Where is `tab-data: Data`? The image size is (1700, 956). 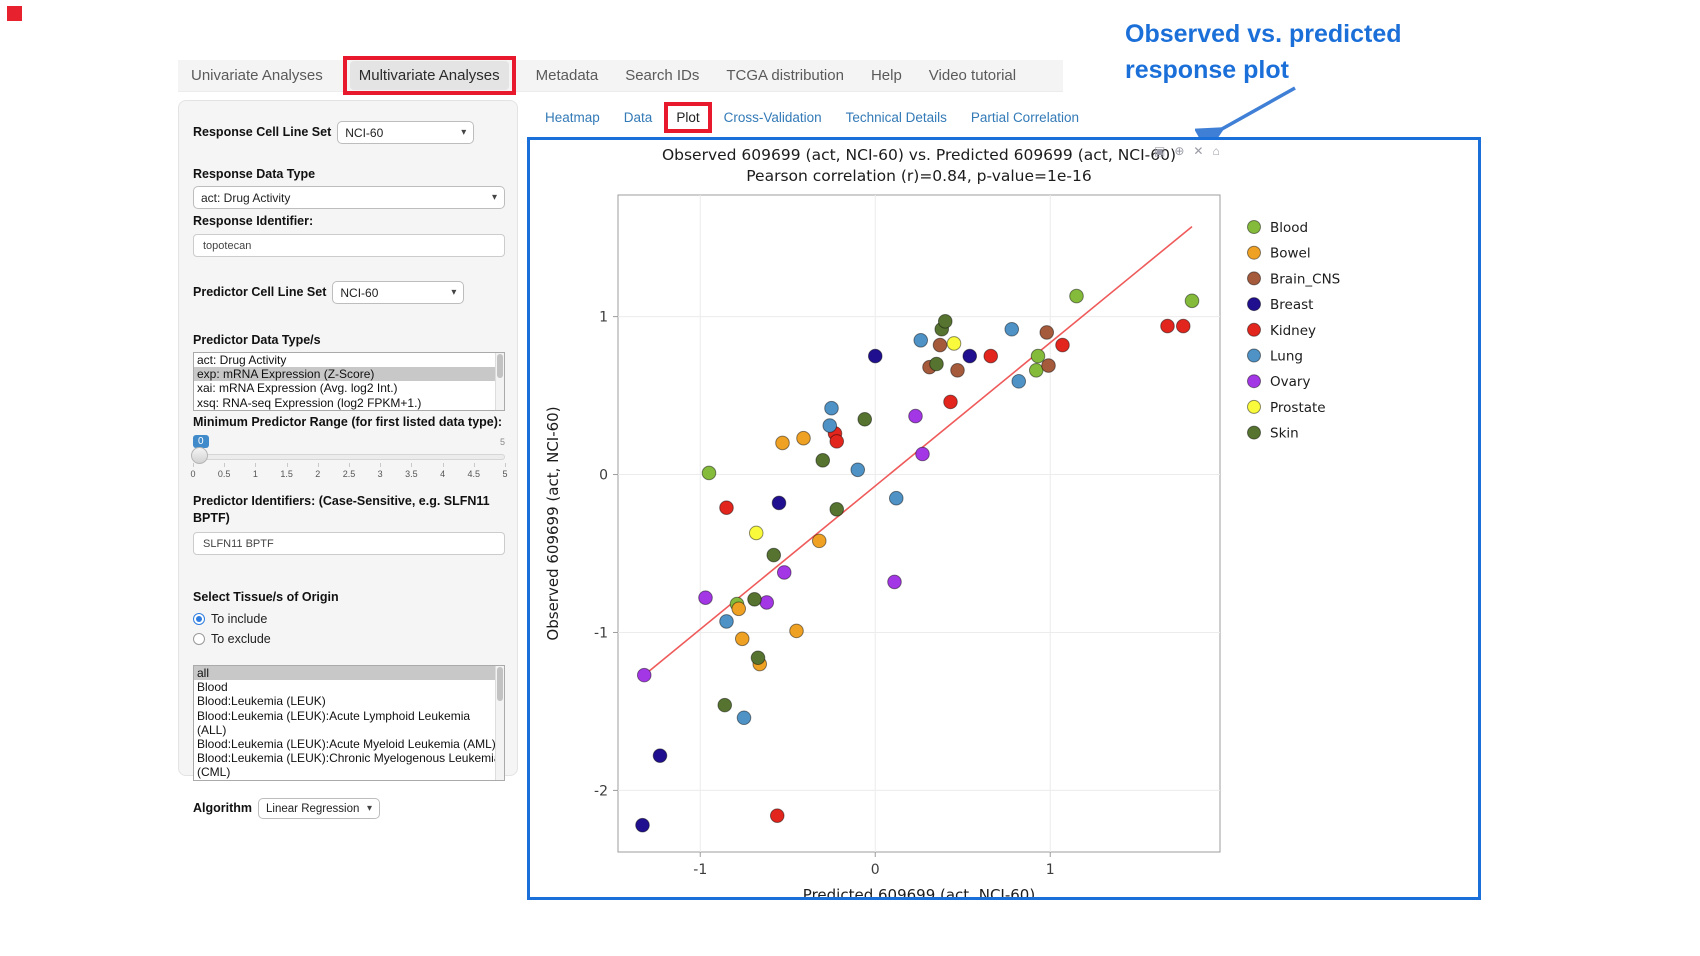 tab-data: Data is located at coordinates (638, 117).